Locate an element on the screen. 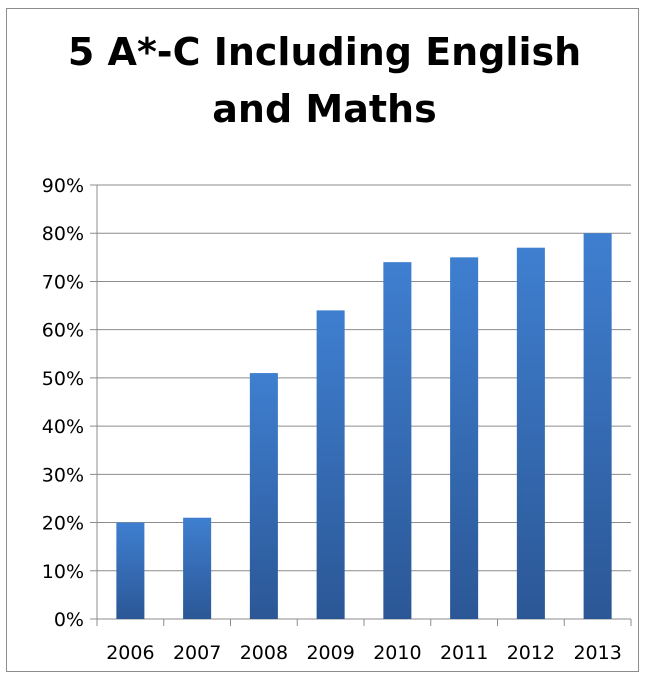 This screenshot has width=649, height=678. x-tick-label: 2011 is located at coordinates (464, 653).